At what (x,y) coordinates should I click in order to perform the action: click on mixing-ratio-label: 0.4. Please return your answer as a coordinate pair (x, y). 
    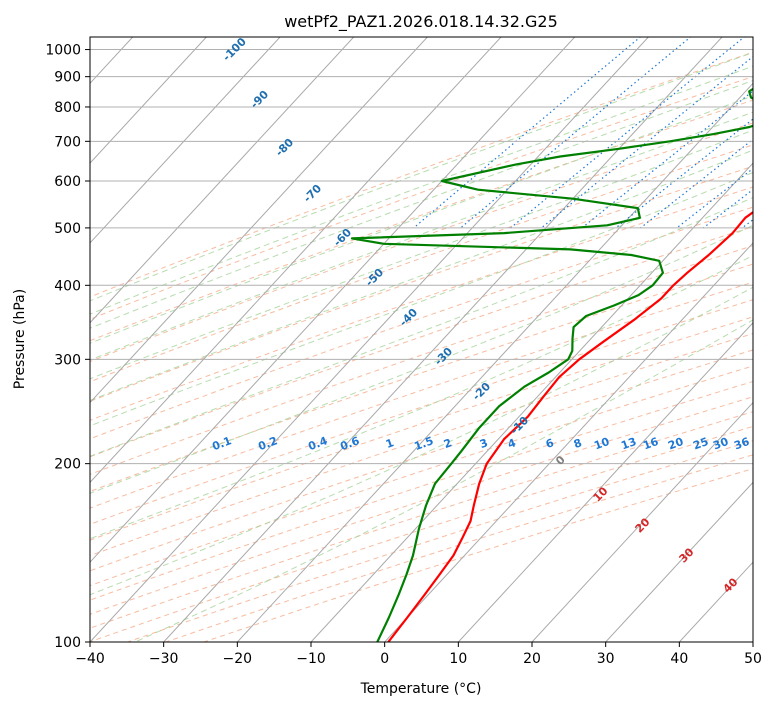
    Looking at the image, I should click on (317, 443).